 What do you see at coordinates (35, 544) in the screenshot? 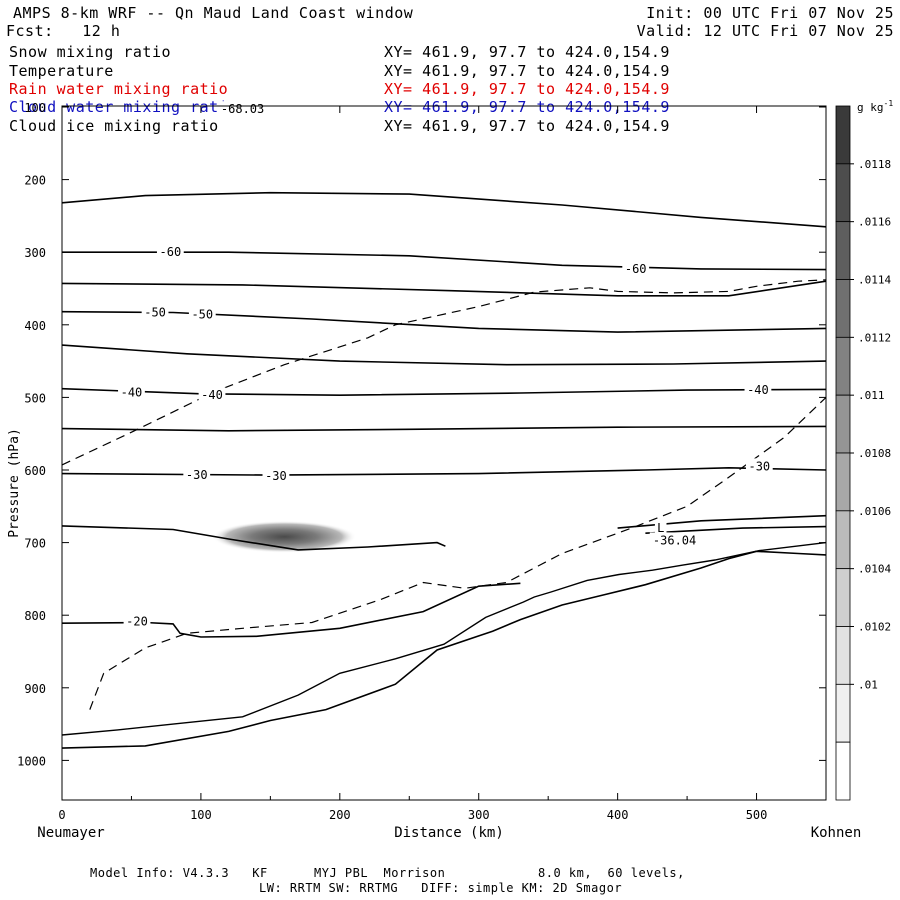
I see `y-tick-label-6: 700` at bounding box center [35, 544].